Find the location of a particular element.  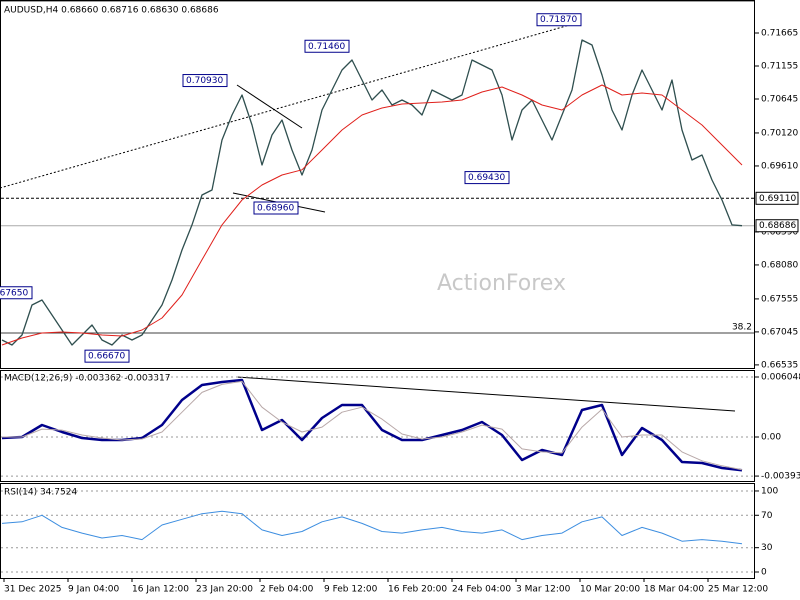

x-tick-label: 23 Jan 20:00 is located at coordinates (224, 590).